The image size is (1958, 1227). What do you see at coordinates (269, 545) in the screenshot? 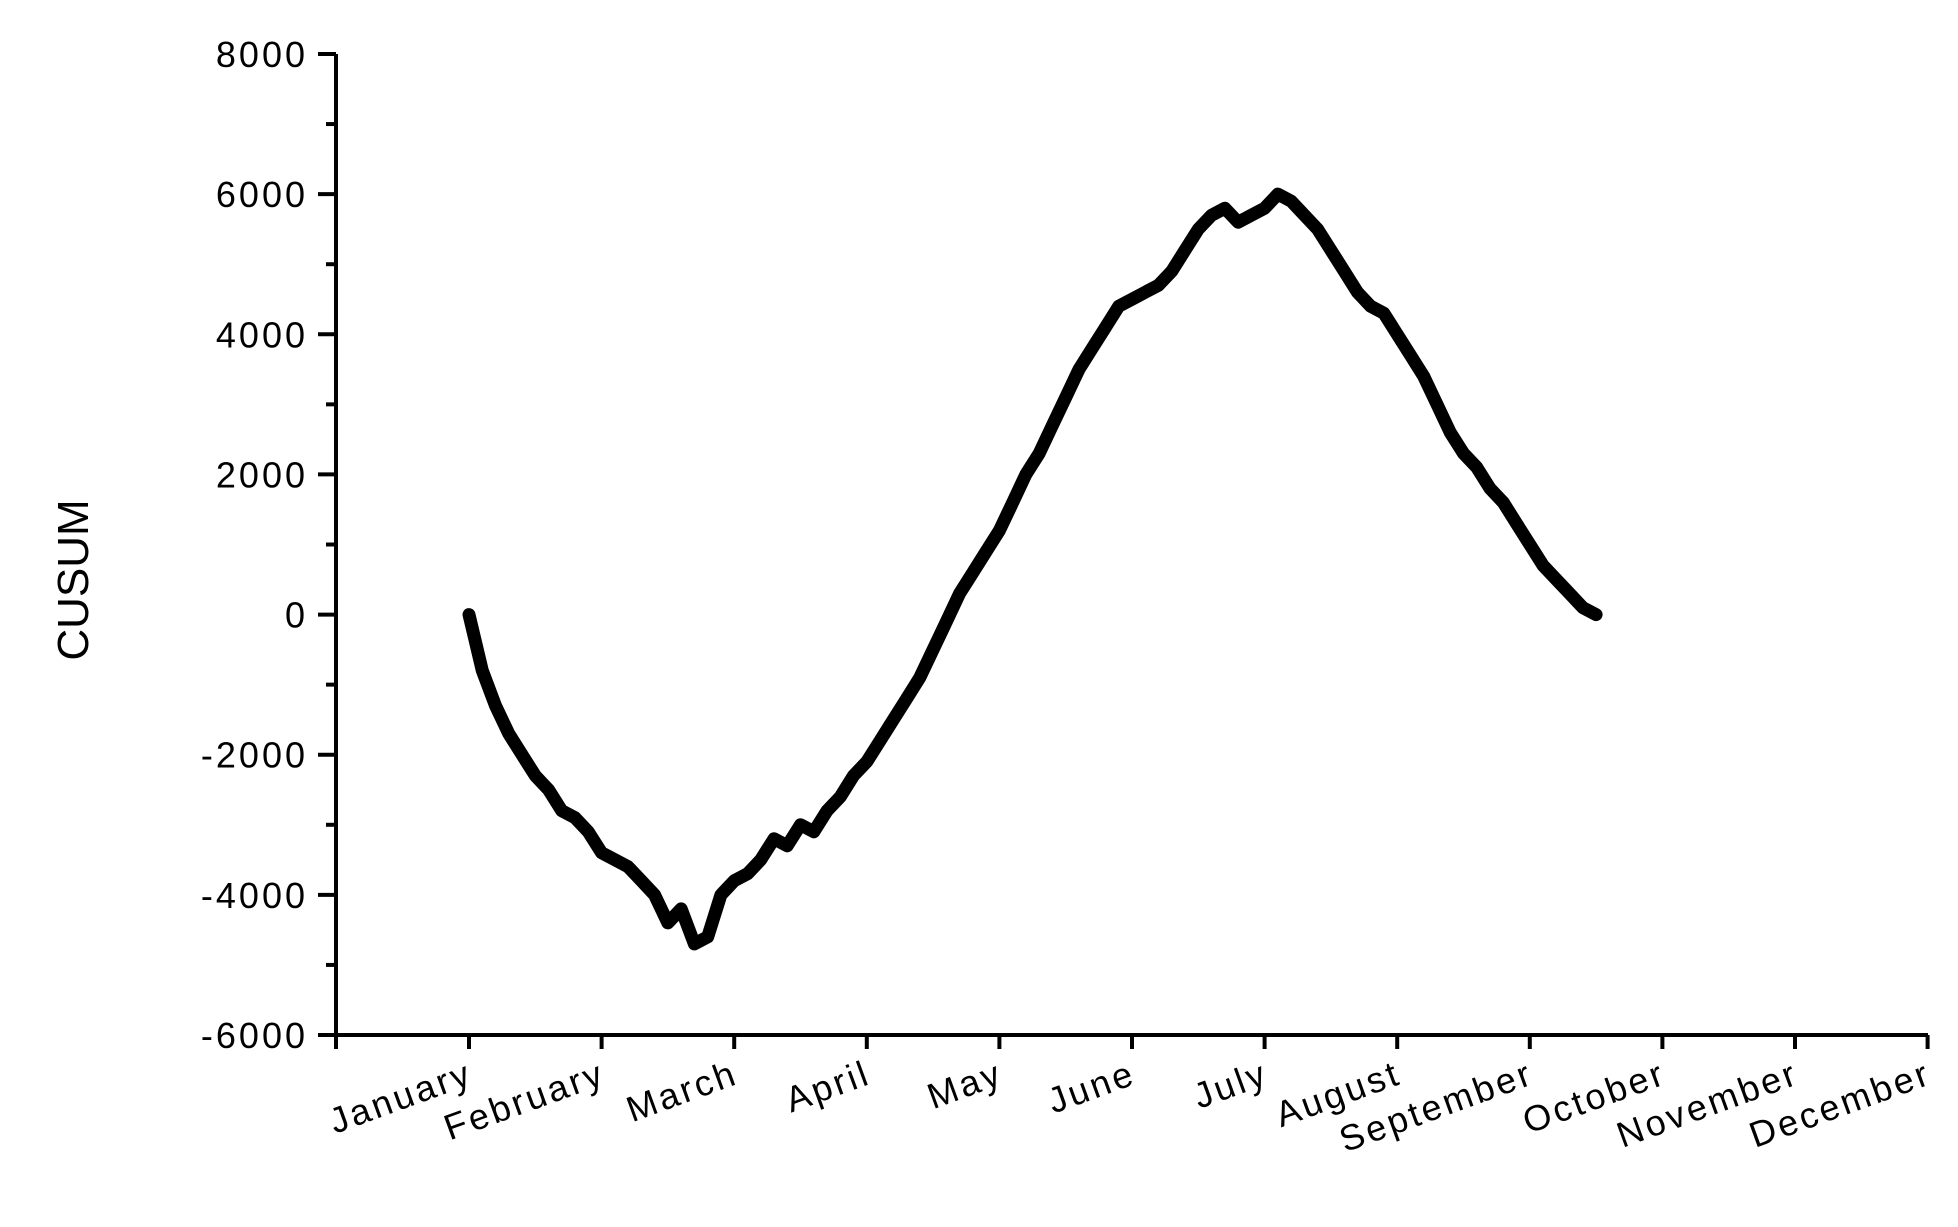
I see `y-axis: 8000 6000 4000 2000 0 -2000 -4000 -6000` at bounding box center [269, 545].